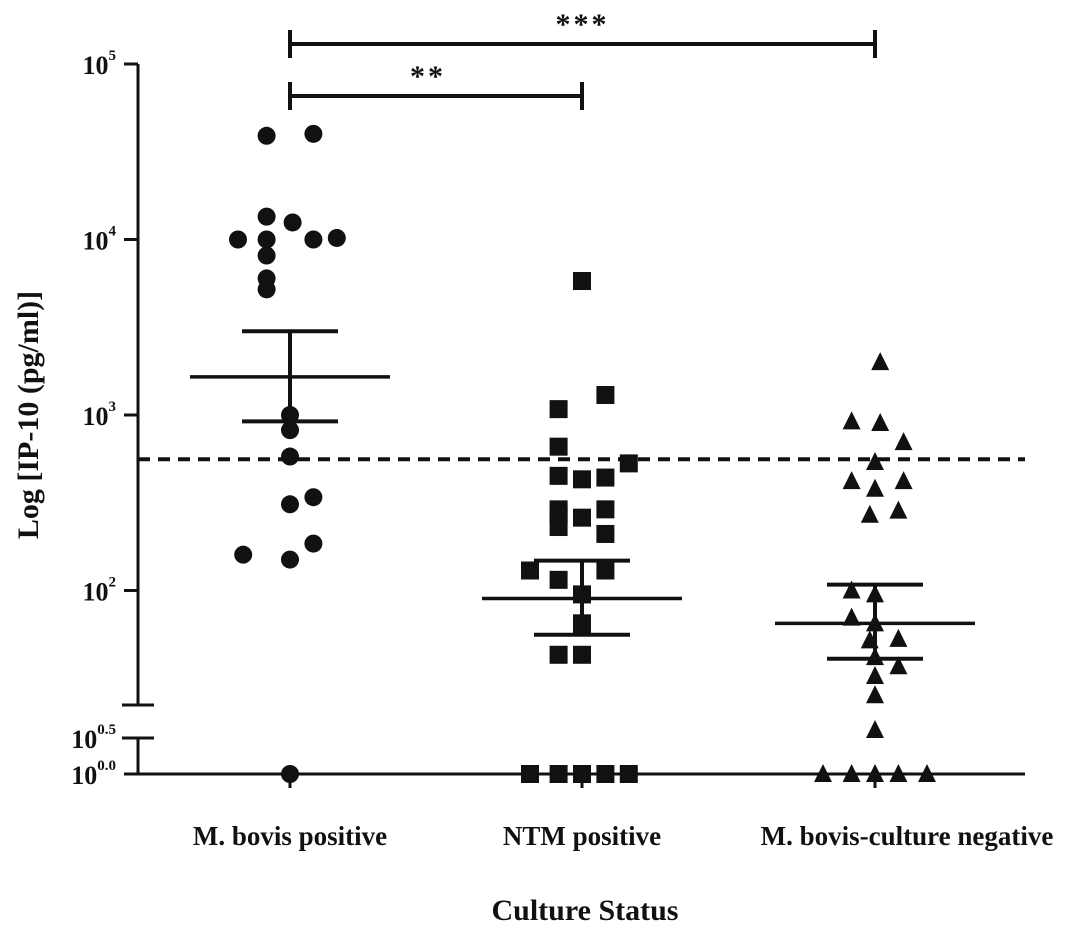  I want to click on x-tick-label-0: M. bovis positive, so click(290, 836).